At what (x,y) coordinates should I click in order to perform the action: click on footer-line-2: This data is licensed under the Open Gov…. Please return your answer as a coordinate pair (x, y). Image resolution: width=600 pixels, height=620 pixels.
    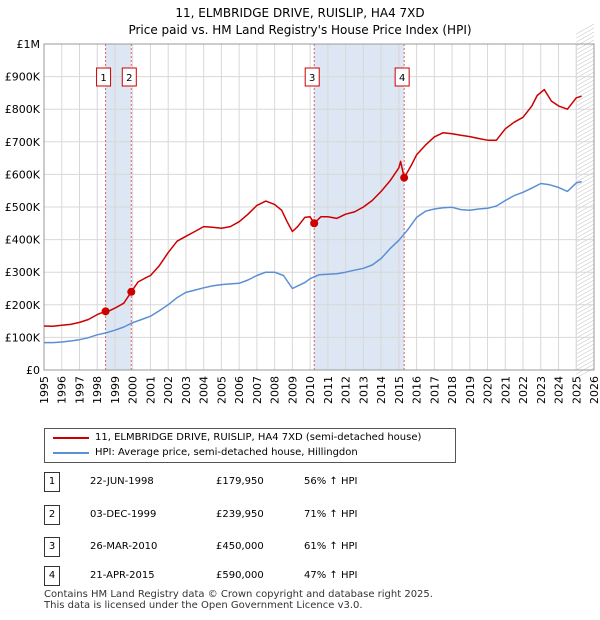
    Looking at the image, I should click on (203, 605).